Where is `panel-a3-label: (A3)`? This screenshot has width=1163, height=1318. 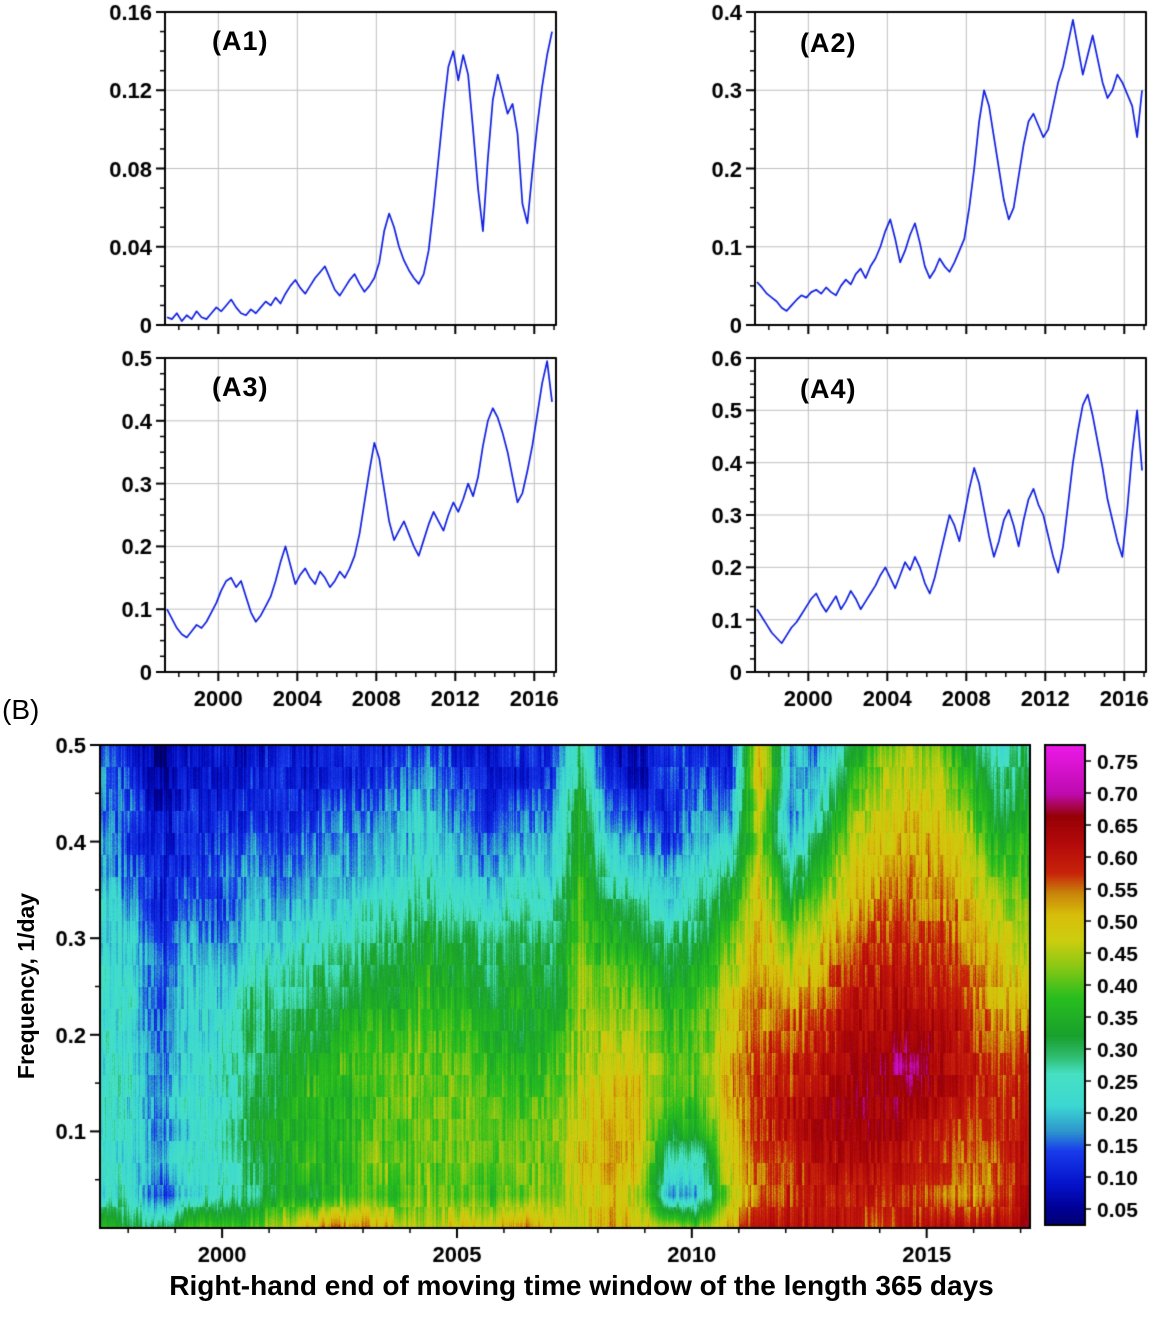
panel-a3-label: (A3) is located at coordinates (240, 387).